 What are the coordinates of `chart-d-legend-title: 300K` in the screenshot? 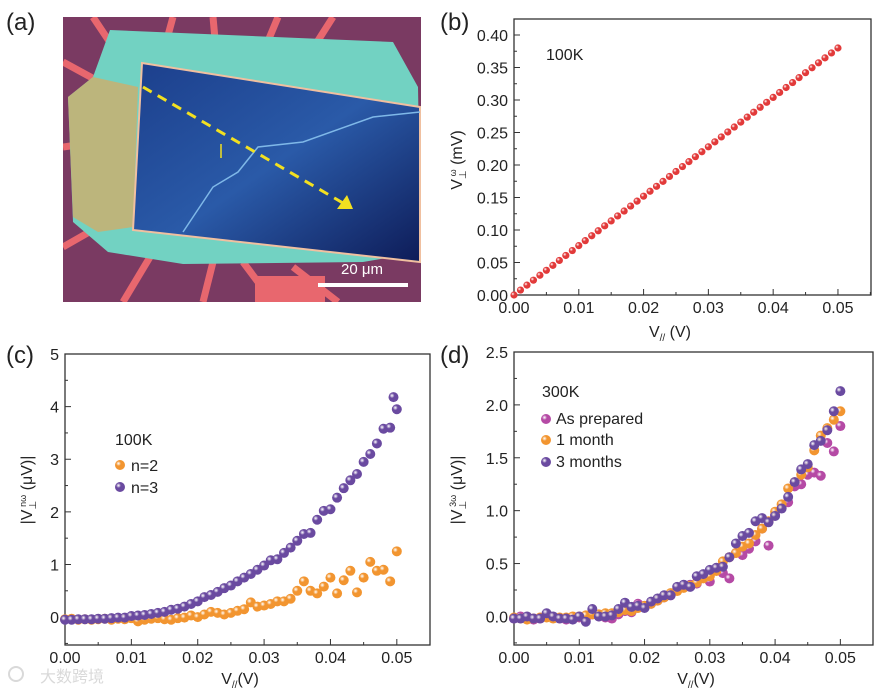 It's located at (561, 392).